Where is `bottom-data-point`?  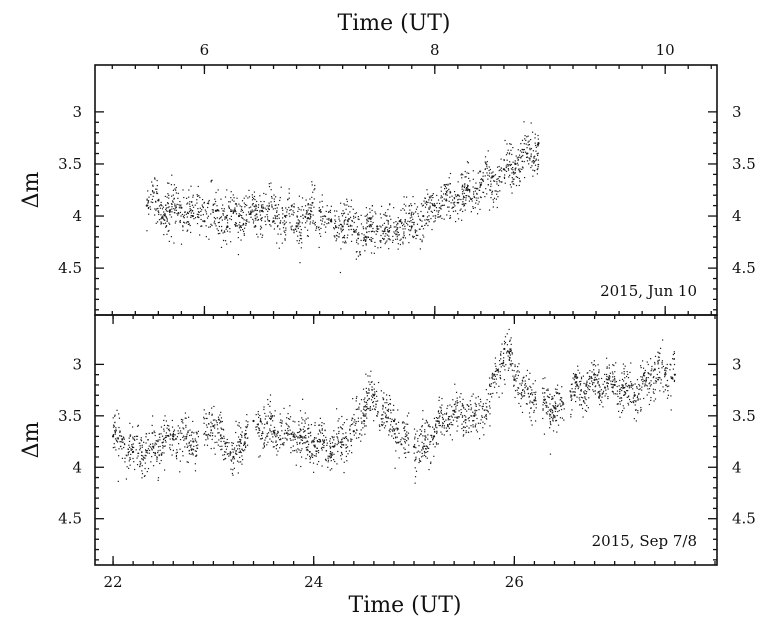 bottom-data-point is located at coordinates (233, 457).